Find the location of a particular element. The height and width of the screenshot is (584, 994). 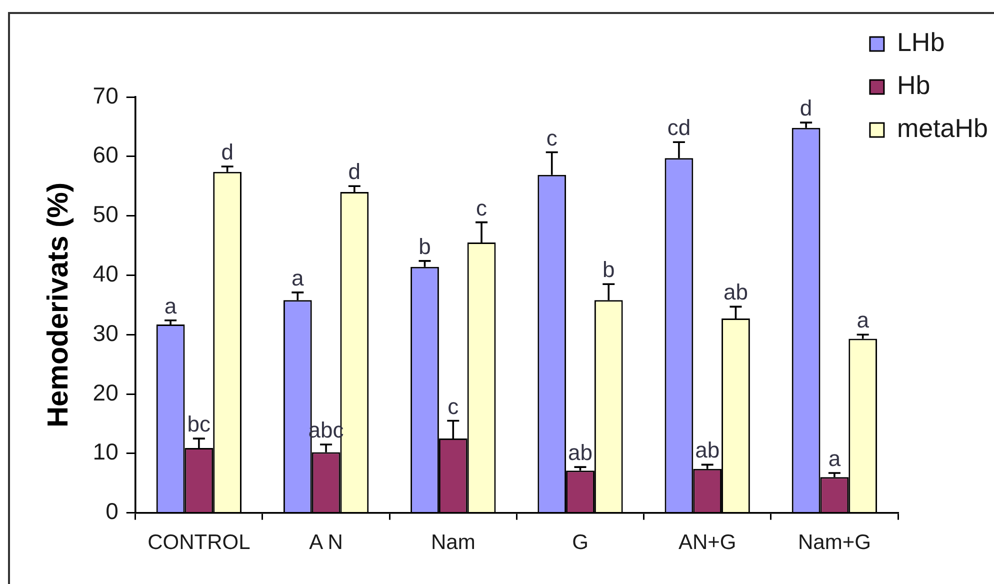

data-label: bc is located at coordinates (199, 424).